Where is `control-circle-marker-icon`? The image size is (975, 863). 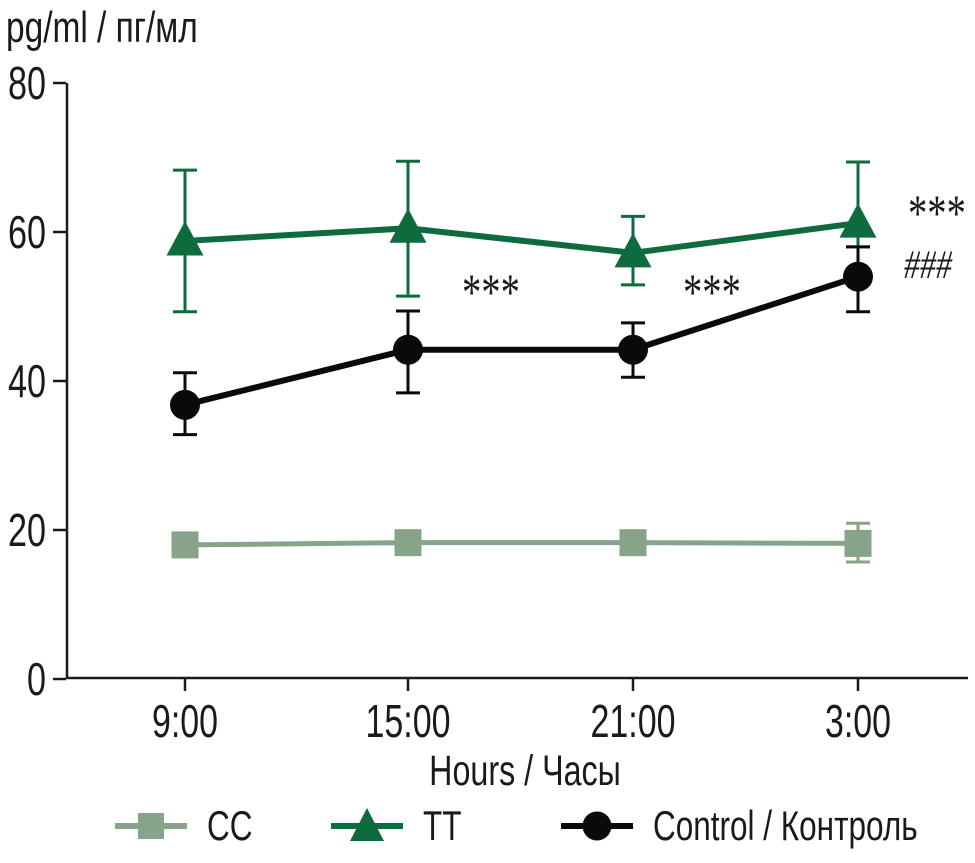 control-circle-marker-icon is located at coordinates (597, 826).